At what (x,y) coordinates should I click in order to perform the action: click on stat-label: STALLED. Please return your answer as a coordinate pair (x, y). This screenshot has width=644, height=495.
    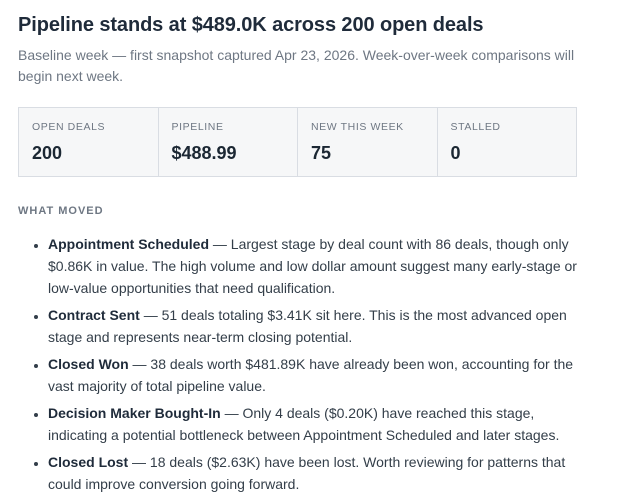
    Looking at the image, I should click on (475, 127).